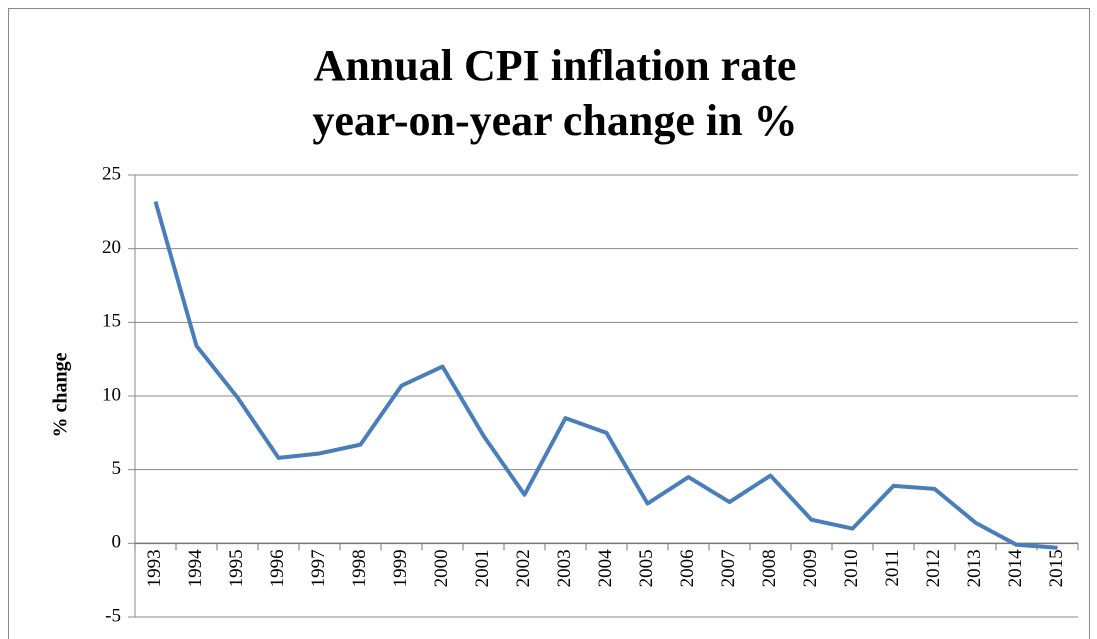  What do you see at coordinates (605, 568) in the screenshot?
I see `x-tick-label: 2004` at bounding box center [605, 568].